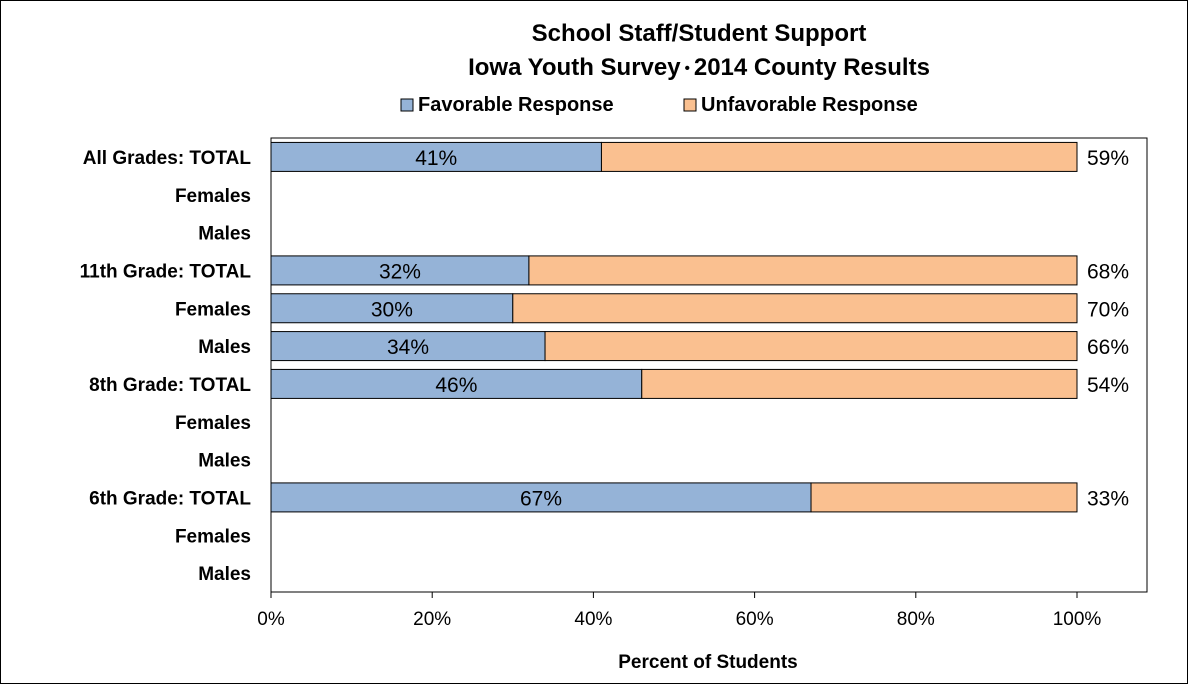  Describe the element at coordinates (1108, 347) in the screenshot. I see `data-label-unfavorable: 66%` at that location.